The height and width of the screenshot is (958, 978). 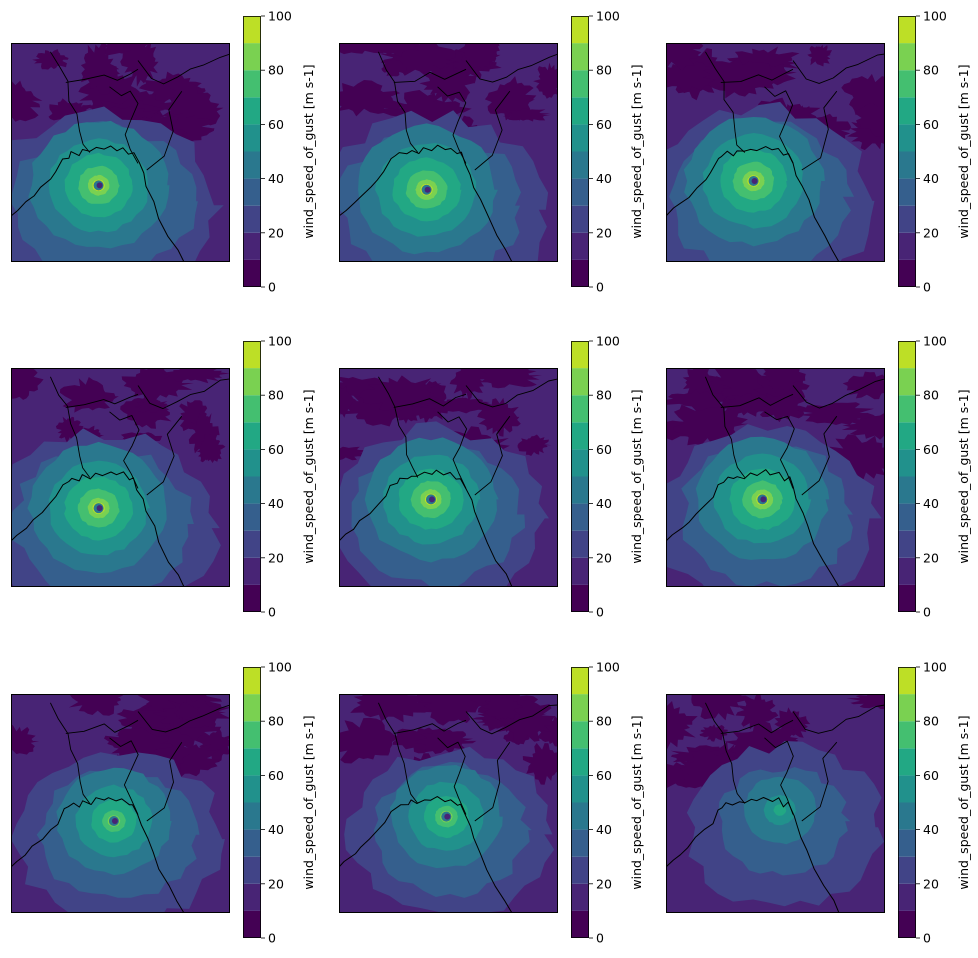 What do you see at coordinates (491, 477) in the screenshot?
I see `map-panel-r2-c2: 0 20 40 60 80 100 wind_speed_of_gust [m s-1]` at bounding box center [491, 477].